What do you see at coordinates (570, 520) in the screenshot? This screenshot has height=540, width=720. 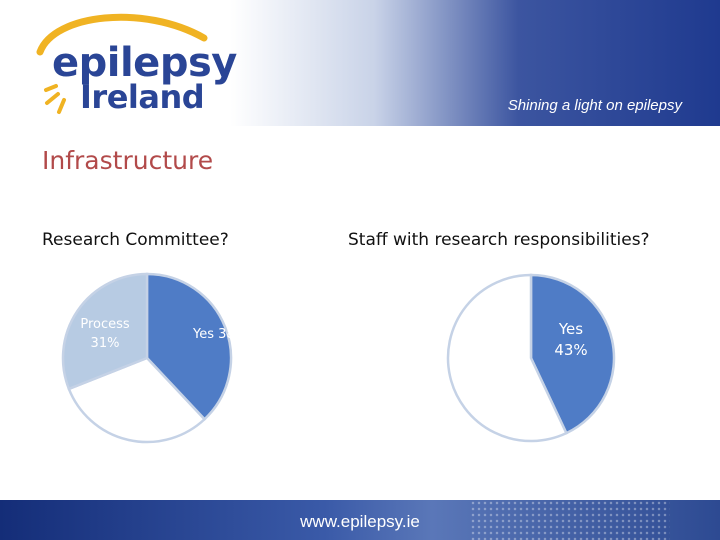 I see `footer-dot-pattern` at bounding box center [570, 520].